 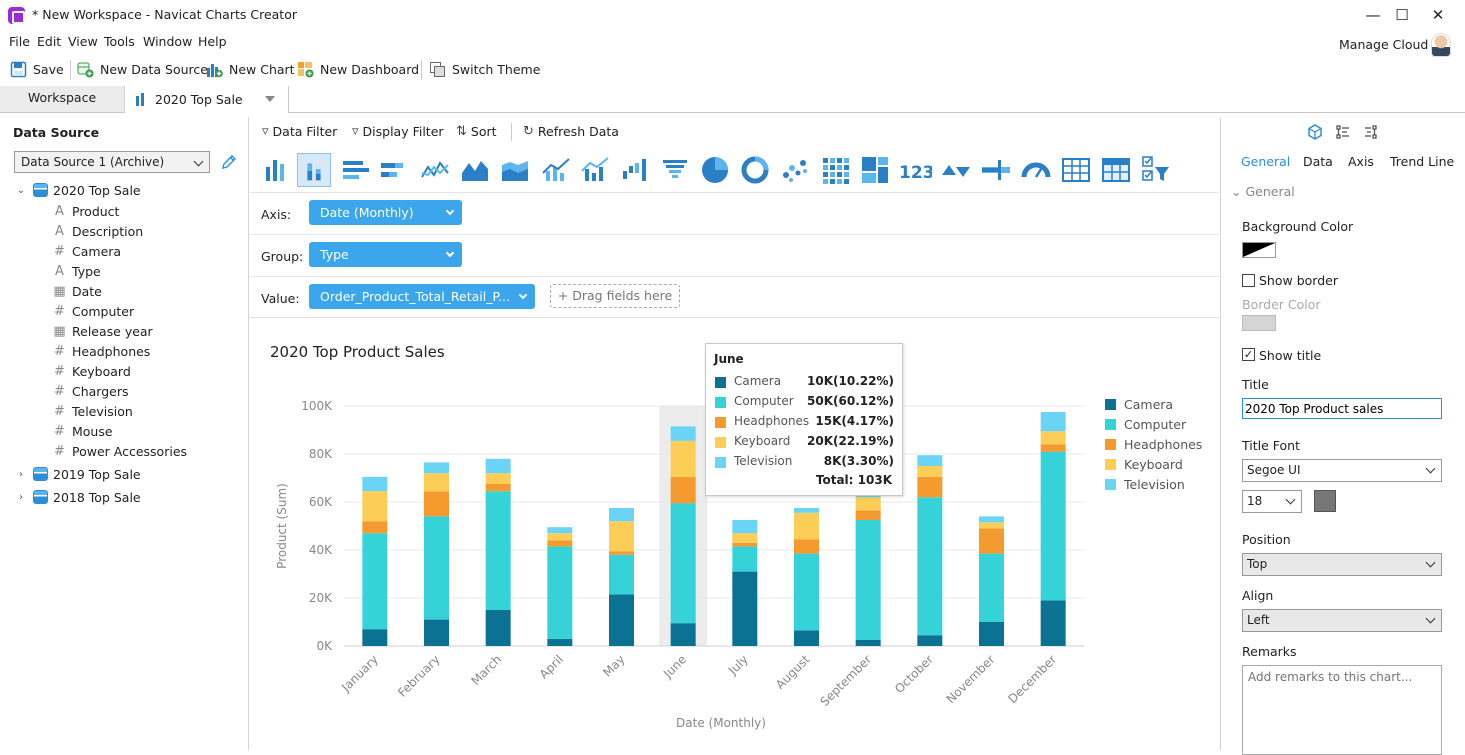 What do you see at coordinates (21, 190) in the screenshot?
I see `chevron-down-icon: ⌄` at bounding box center [21, 190].